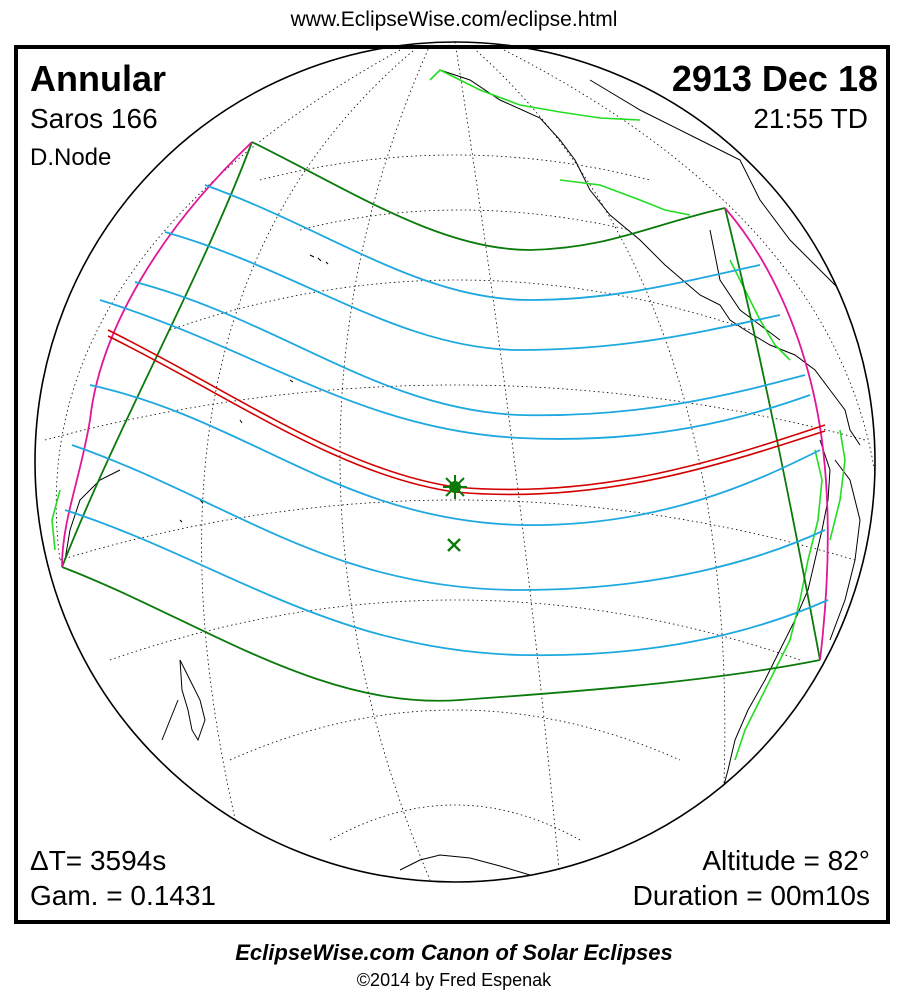 The image size is (908, 1004). What do you see at coordinates (772, 434) in the screenshot?
I see `eastern-set-limit` at bounding box center [772, 434].